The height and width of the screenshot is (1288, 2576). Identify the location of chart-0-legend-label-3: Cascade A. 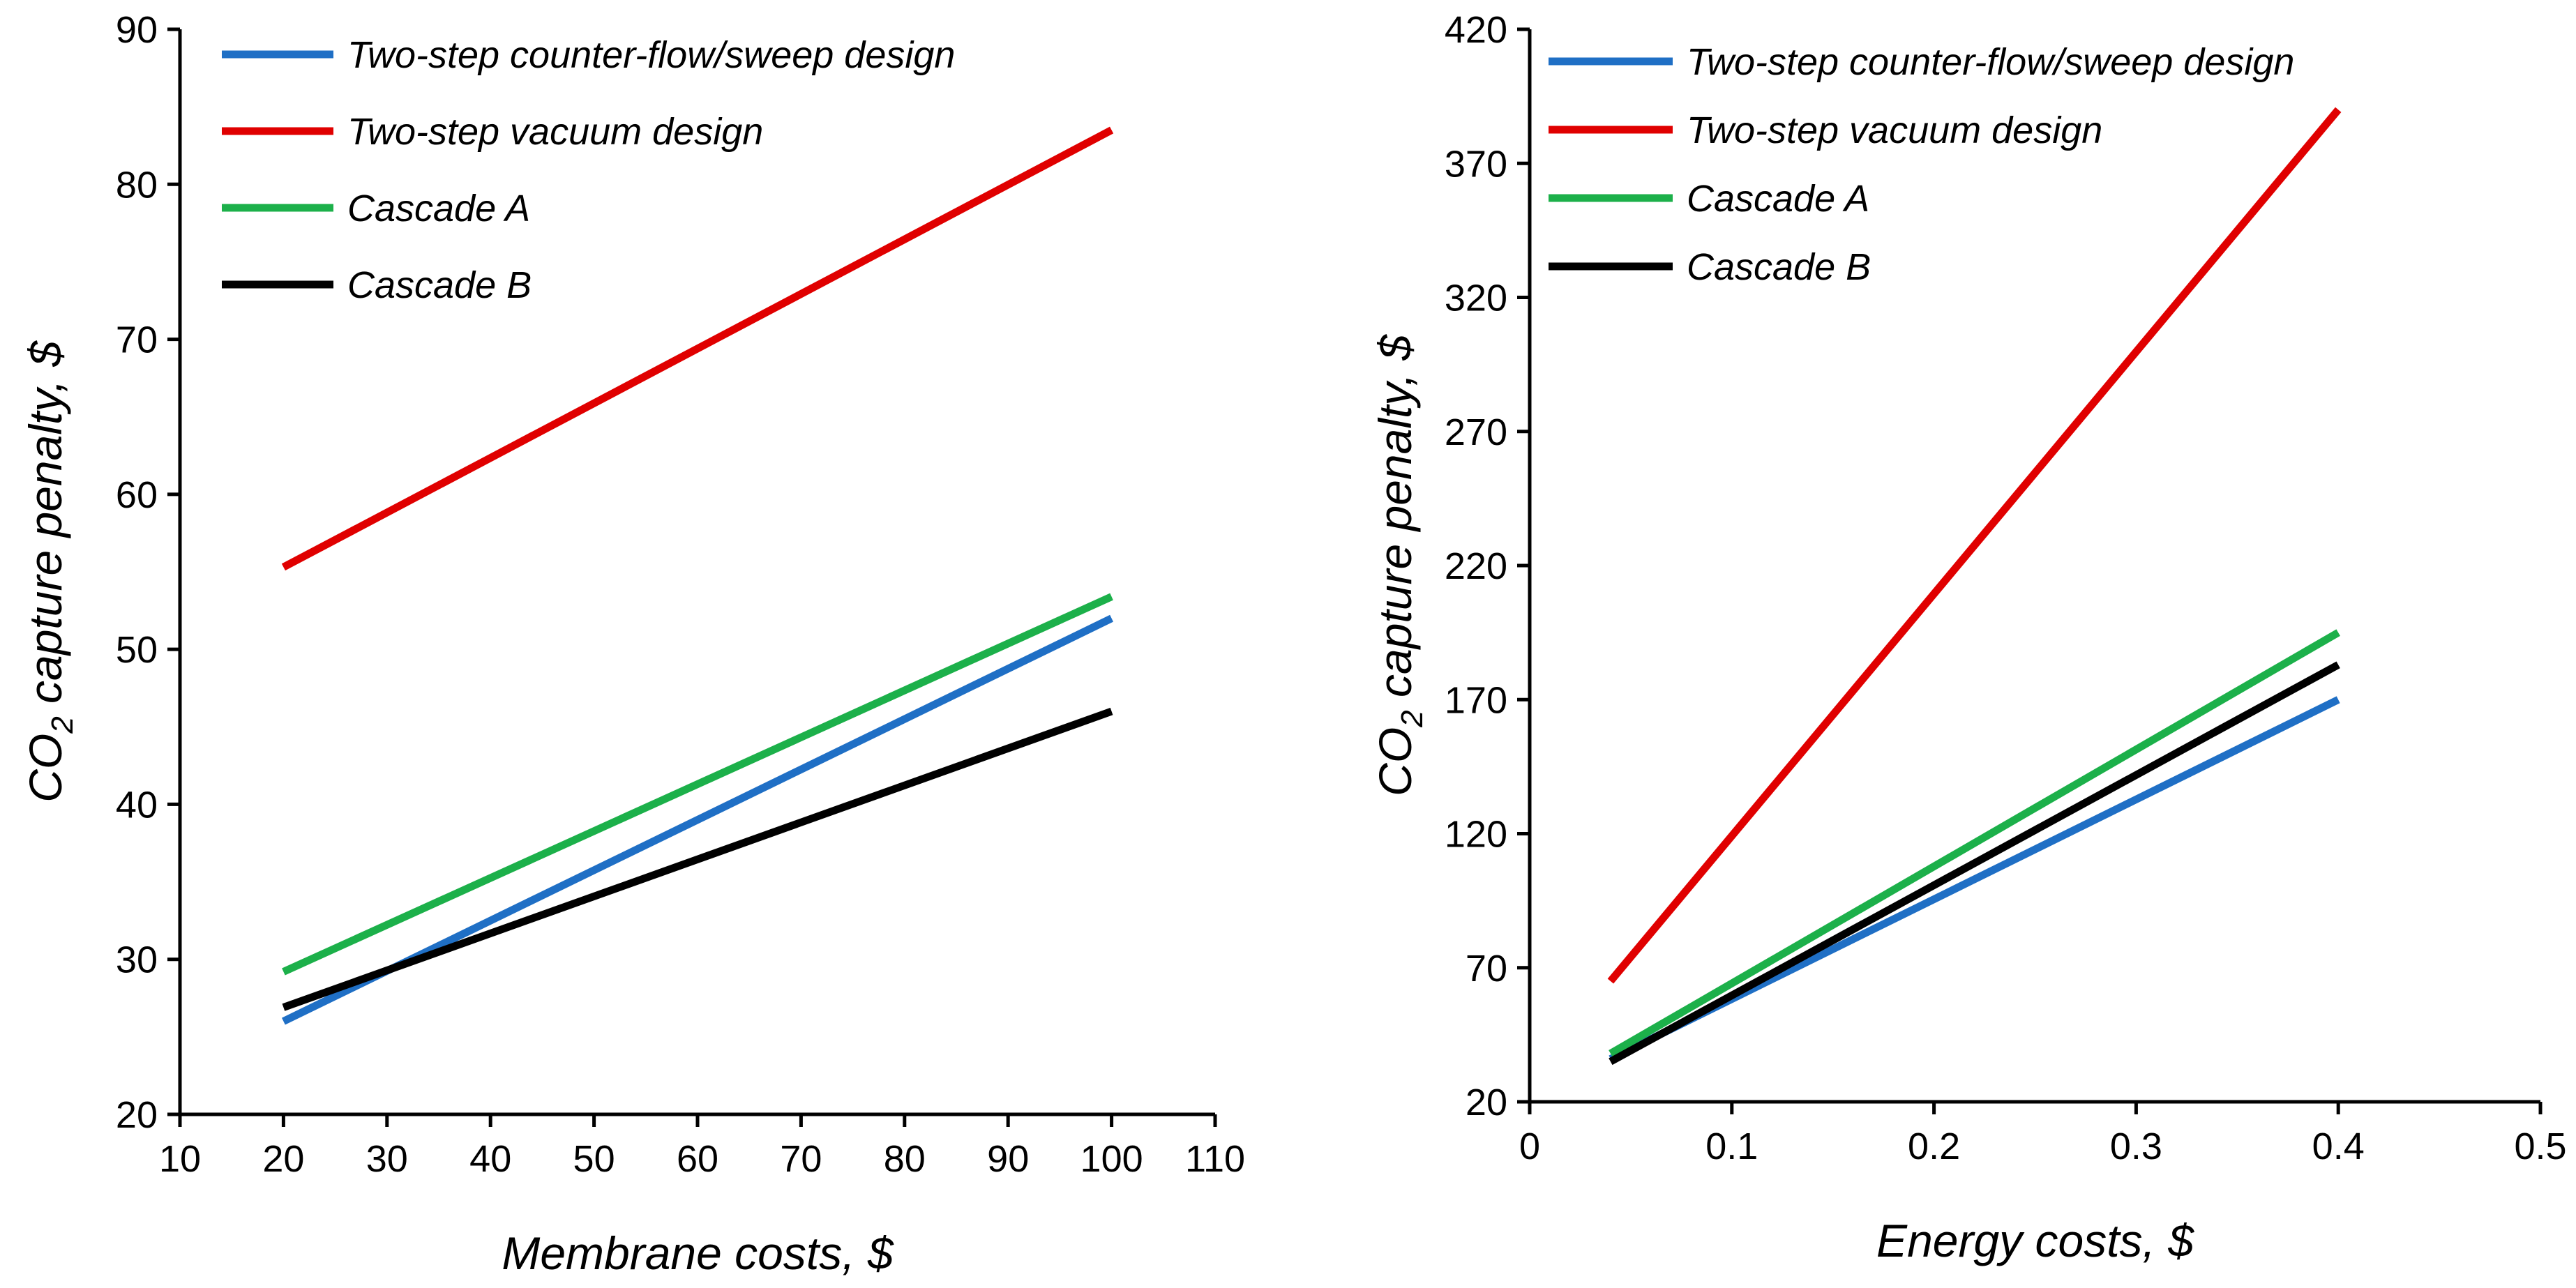
(438, 208).